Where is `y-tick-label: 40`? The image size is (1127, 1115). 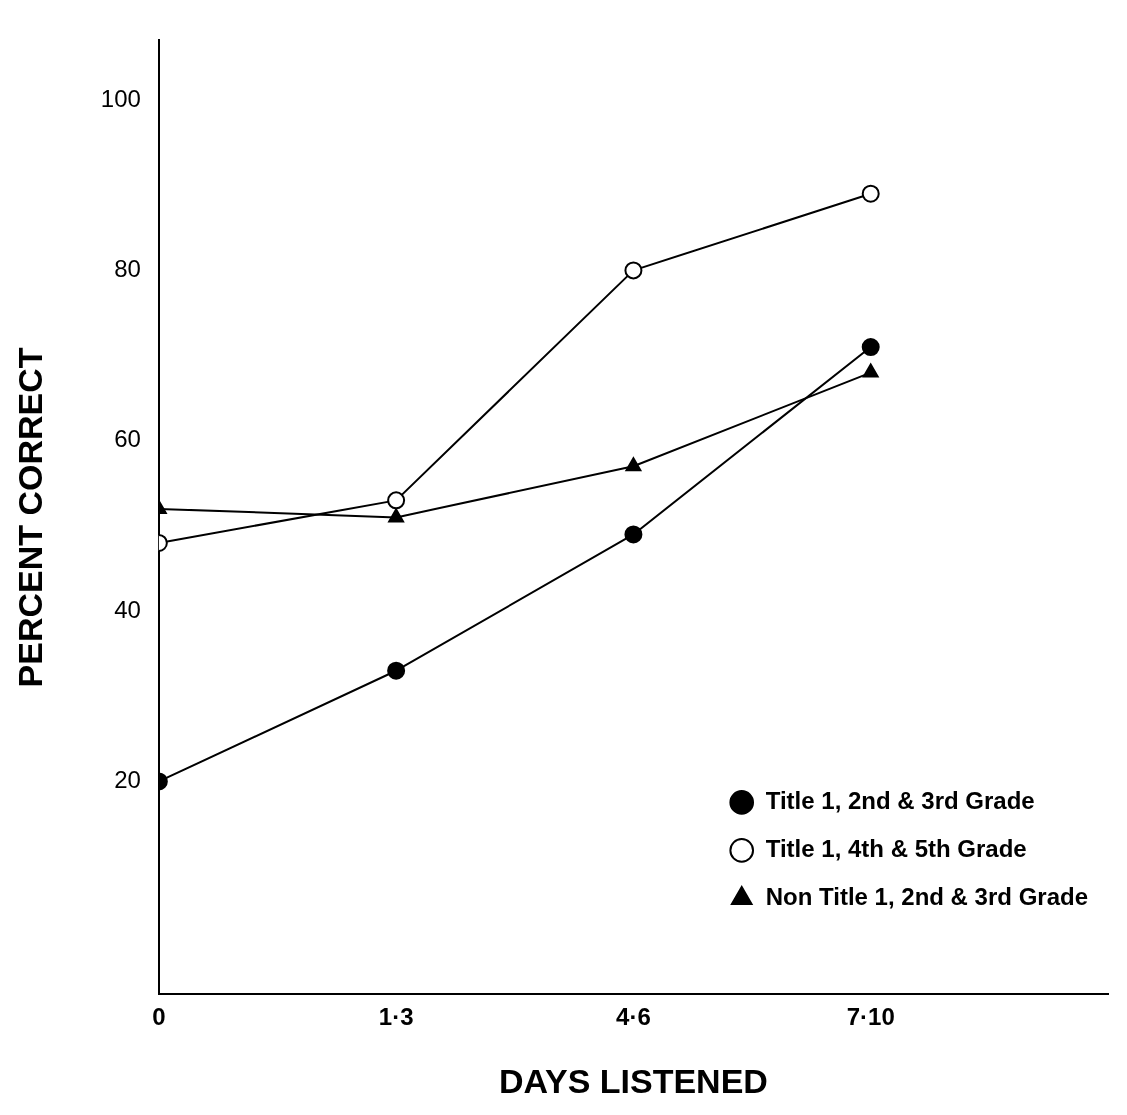 y-tick-label: 40 is located at coordinates (127, 609).